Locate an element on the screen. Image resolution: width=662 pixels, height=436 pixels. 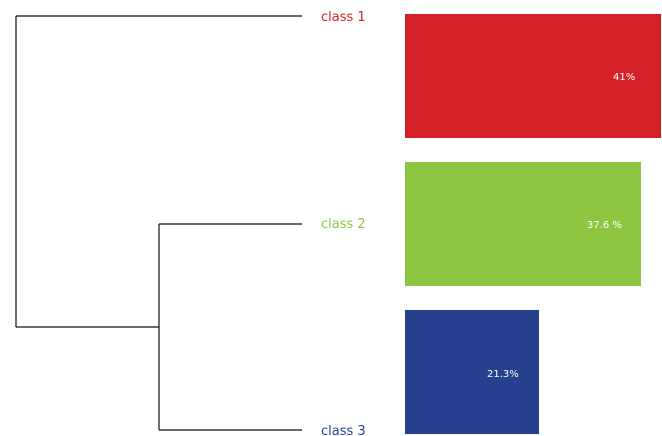
leaf-label-class2: class 2 is located at coordinates (343, 224).